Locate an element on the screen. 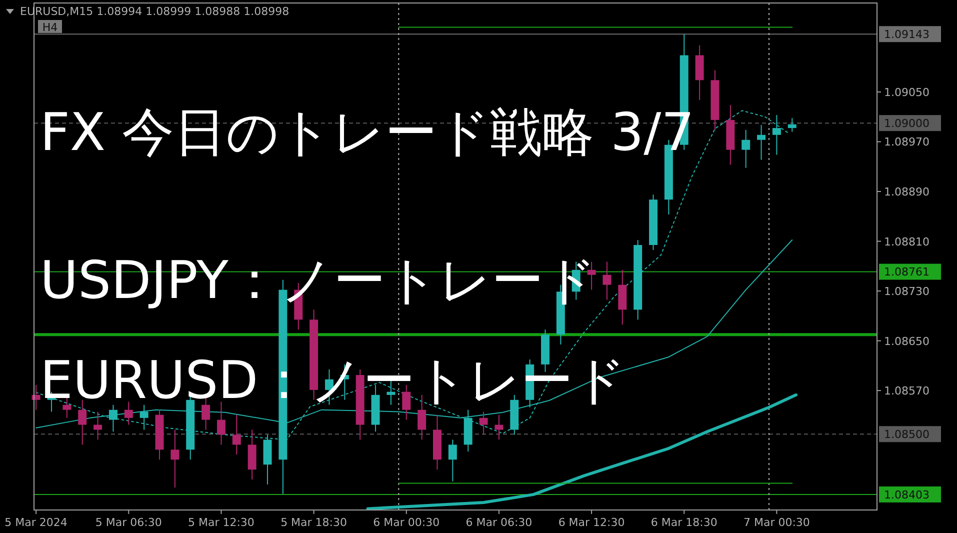  ref-line-label: 1.08761 is located at coordinates (907, 272).